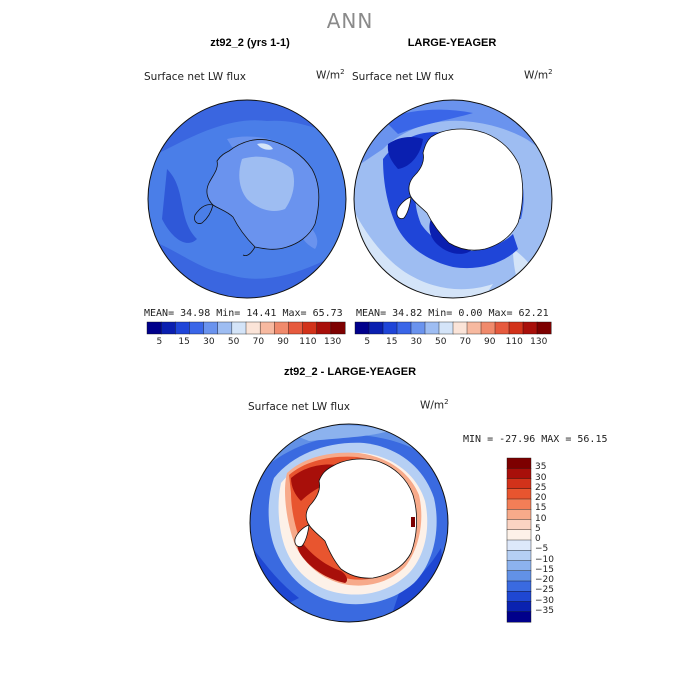  Describe the element at coordinates (541, 467) in the screenshot. I see `colorbar-tick-label: 35` at that location.